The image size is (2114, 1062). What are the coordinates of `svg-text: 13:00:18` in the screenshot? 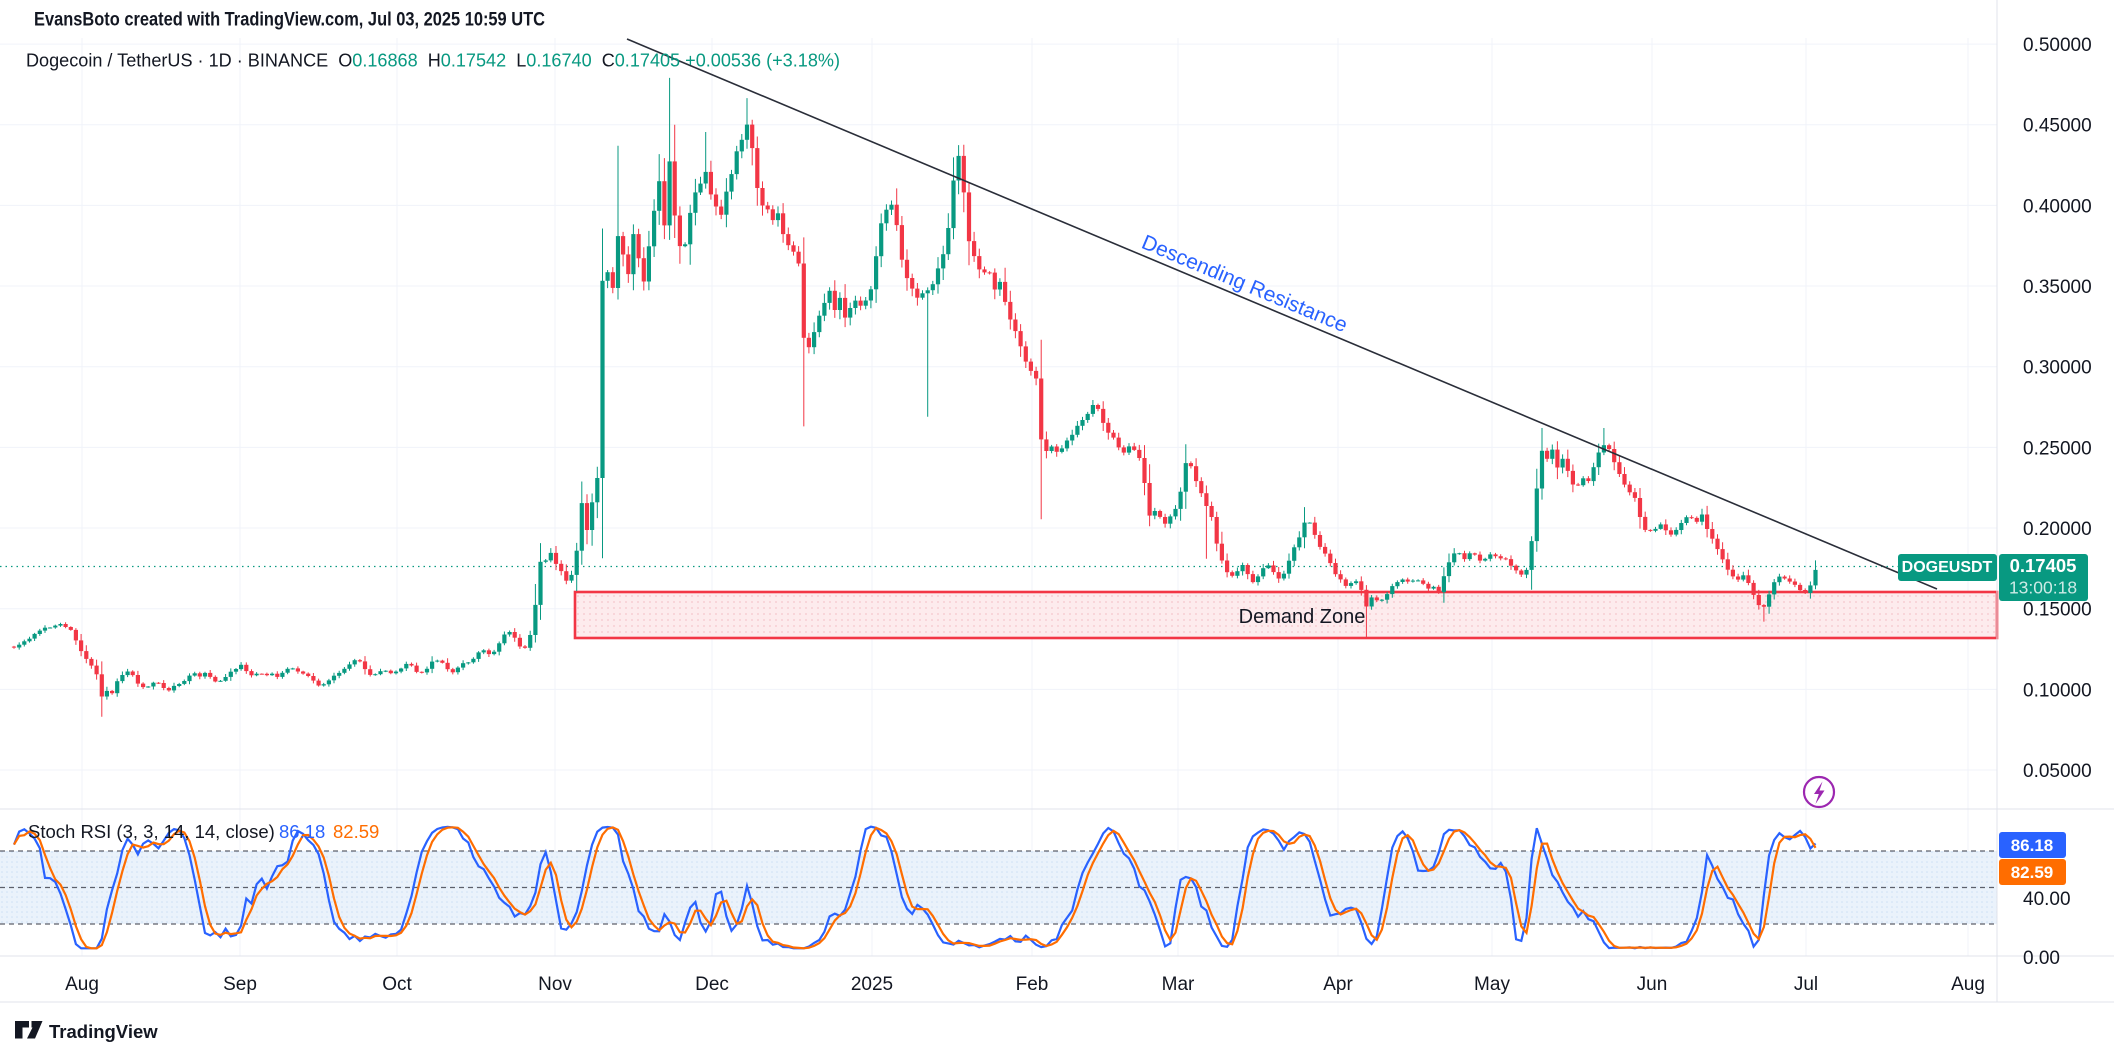 It's located at (2043, 588).